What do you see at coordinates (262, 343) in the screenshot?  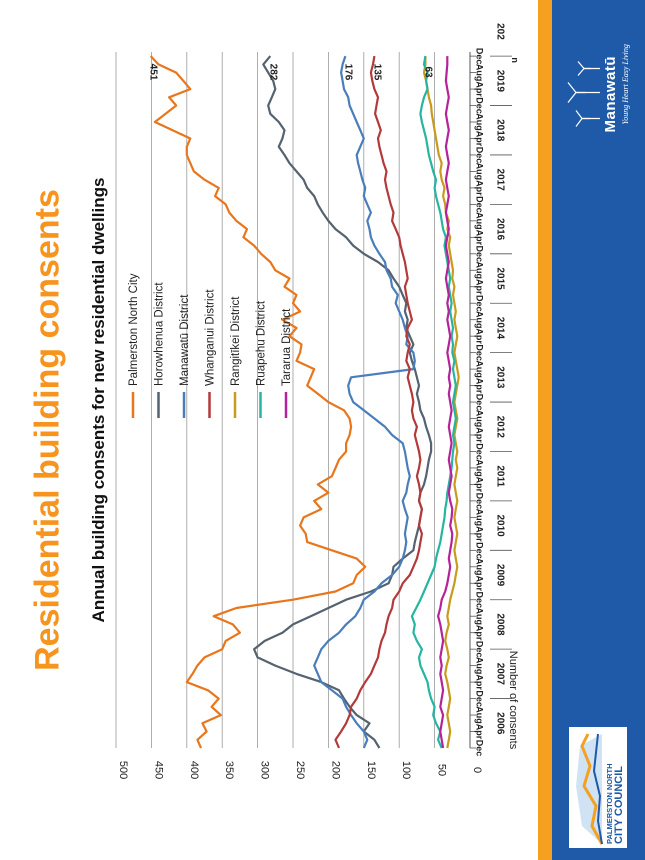 I see `legend-label: Ruapehu District` at bounding box center [262, 343].